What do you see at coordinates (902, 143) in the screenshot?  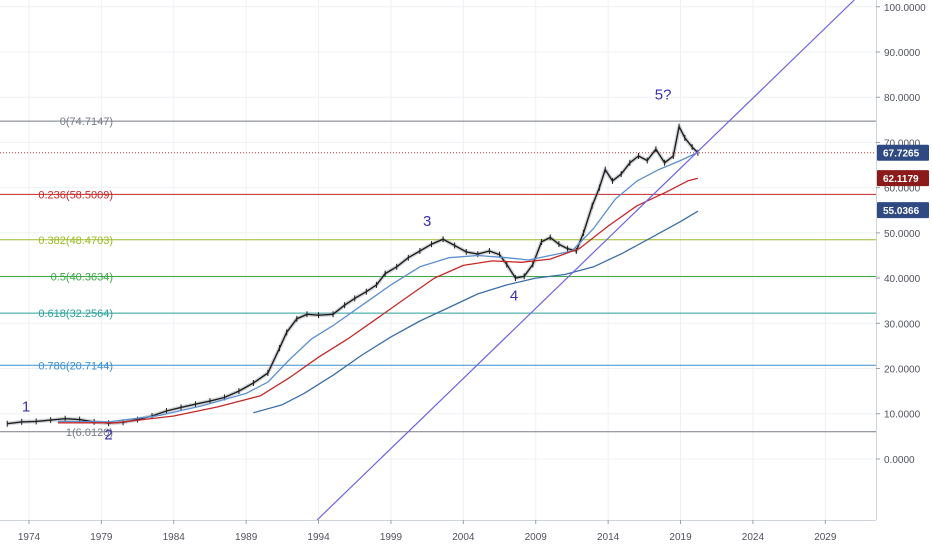 I see `y-tick-label: 70.0000` at bounding box center [902, 143].